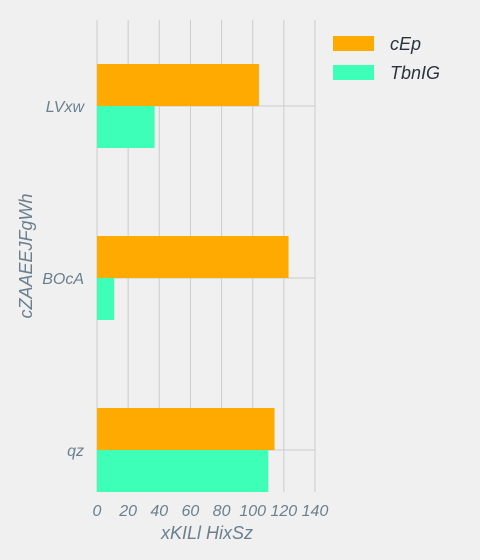 Image resolution: width=480 pixels, height=560 pixels. What do you see at coordinates (415, 73) in the screenshot?
I see `legend-label-TbnIG: TbnIG` at bounding box center [415, 73].